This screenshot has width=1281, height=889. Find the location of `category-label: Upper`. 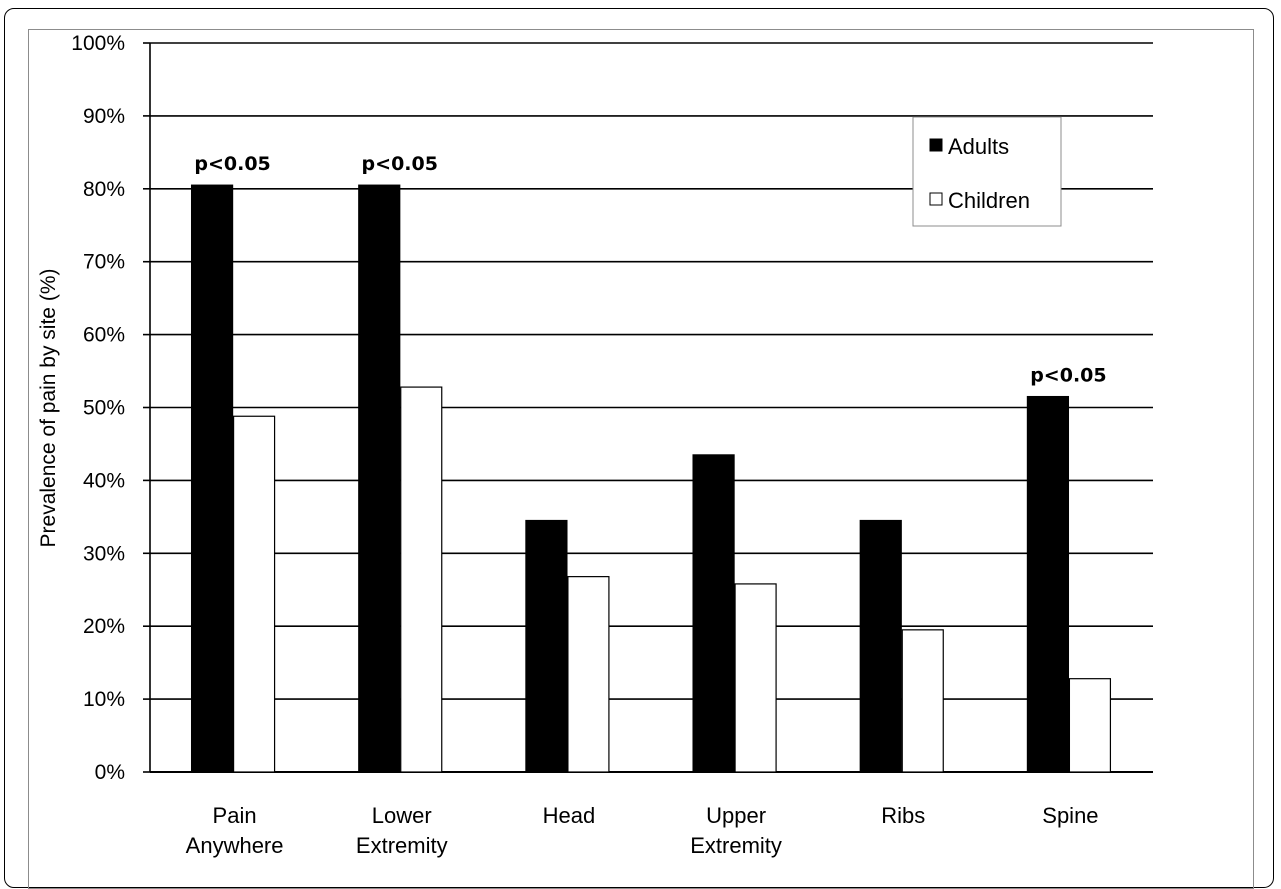

category-label: Upper is located at coordinates (736, 815).